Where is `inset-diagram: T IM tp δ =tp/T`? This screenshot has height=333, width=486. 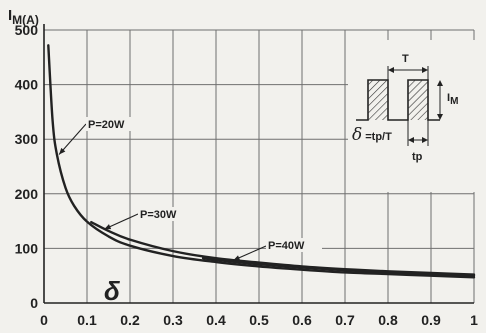 inset-diagram: T IM tp δ =tp/T is located at coordinates (412, 116).